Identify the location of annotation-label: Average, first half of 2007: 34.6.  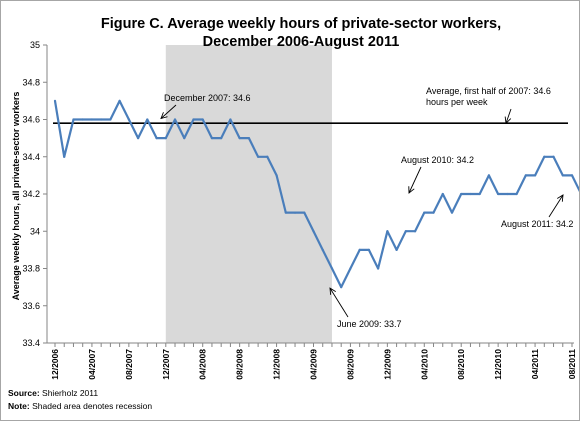
(488, 91).